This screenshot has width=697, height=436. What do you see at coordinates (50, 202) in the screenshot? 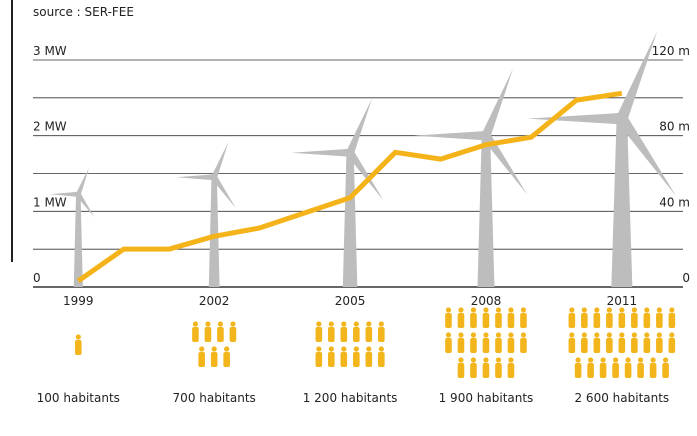
I see `y-tick-label: 1 MW` at bounding box center [50, 202].